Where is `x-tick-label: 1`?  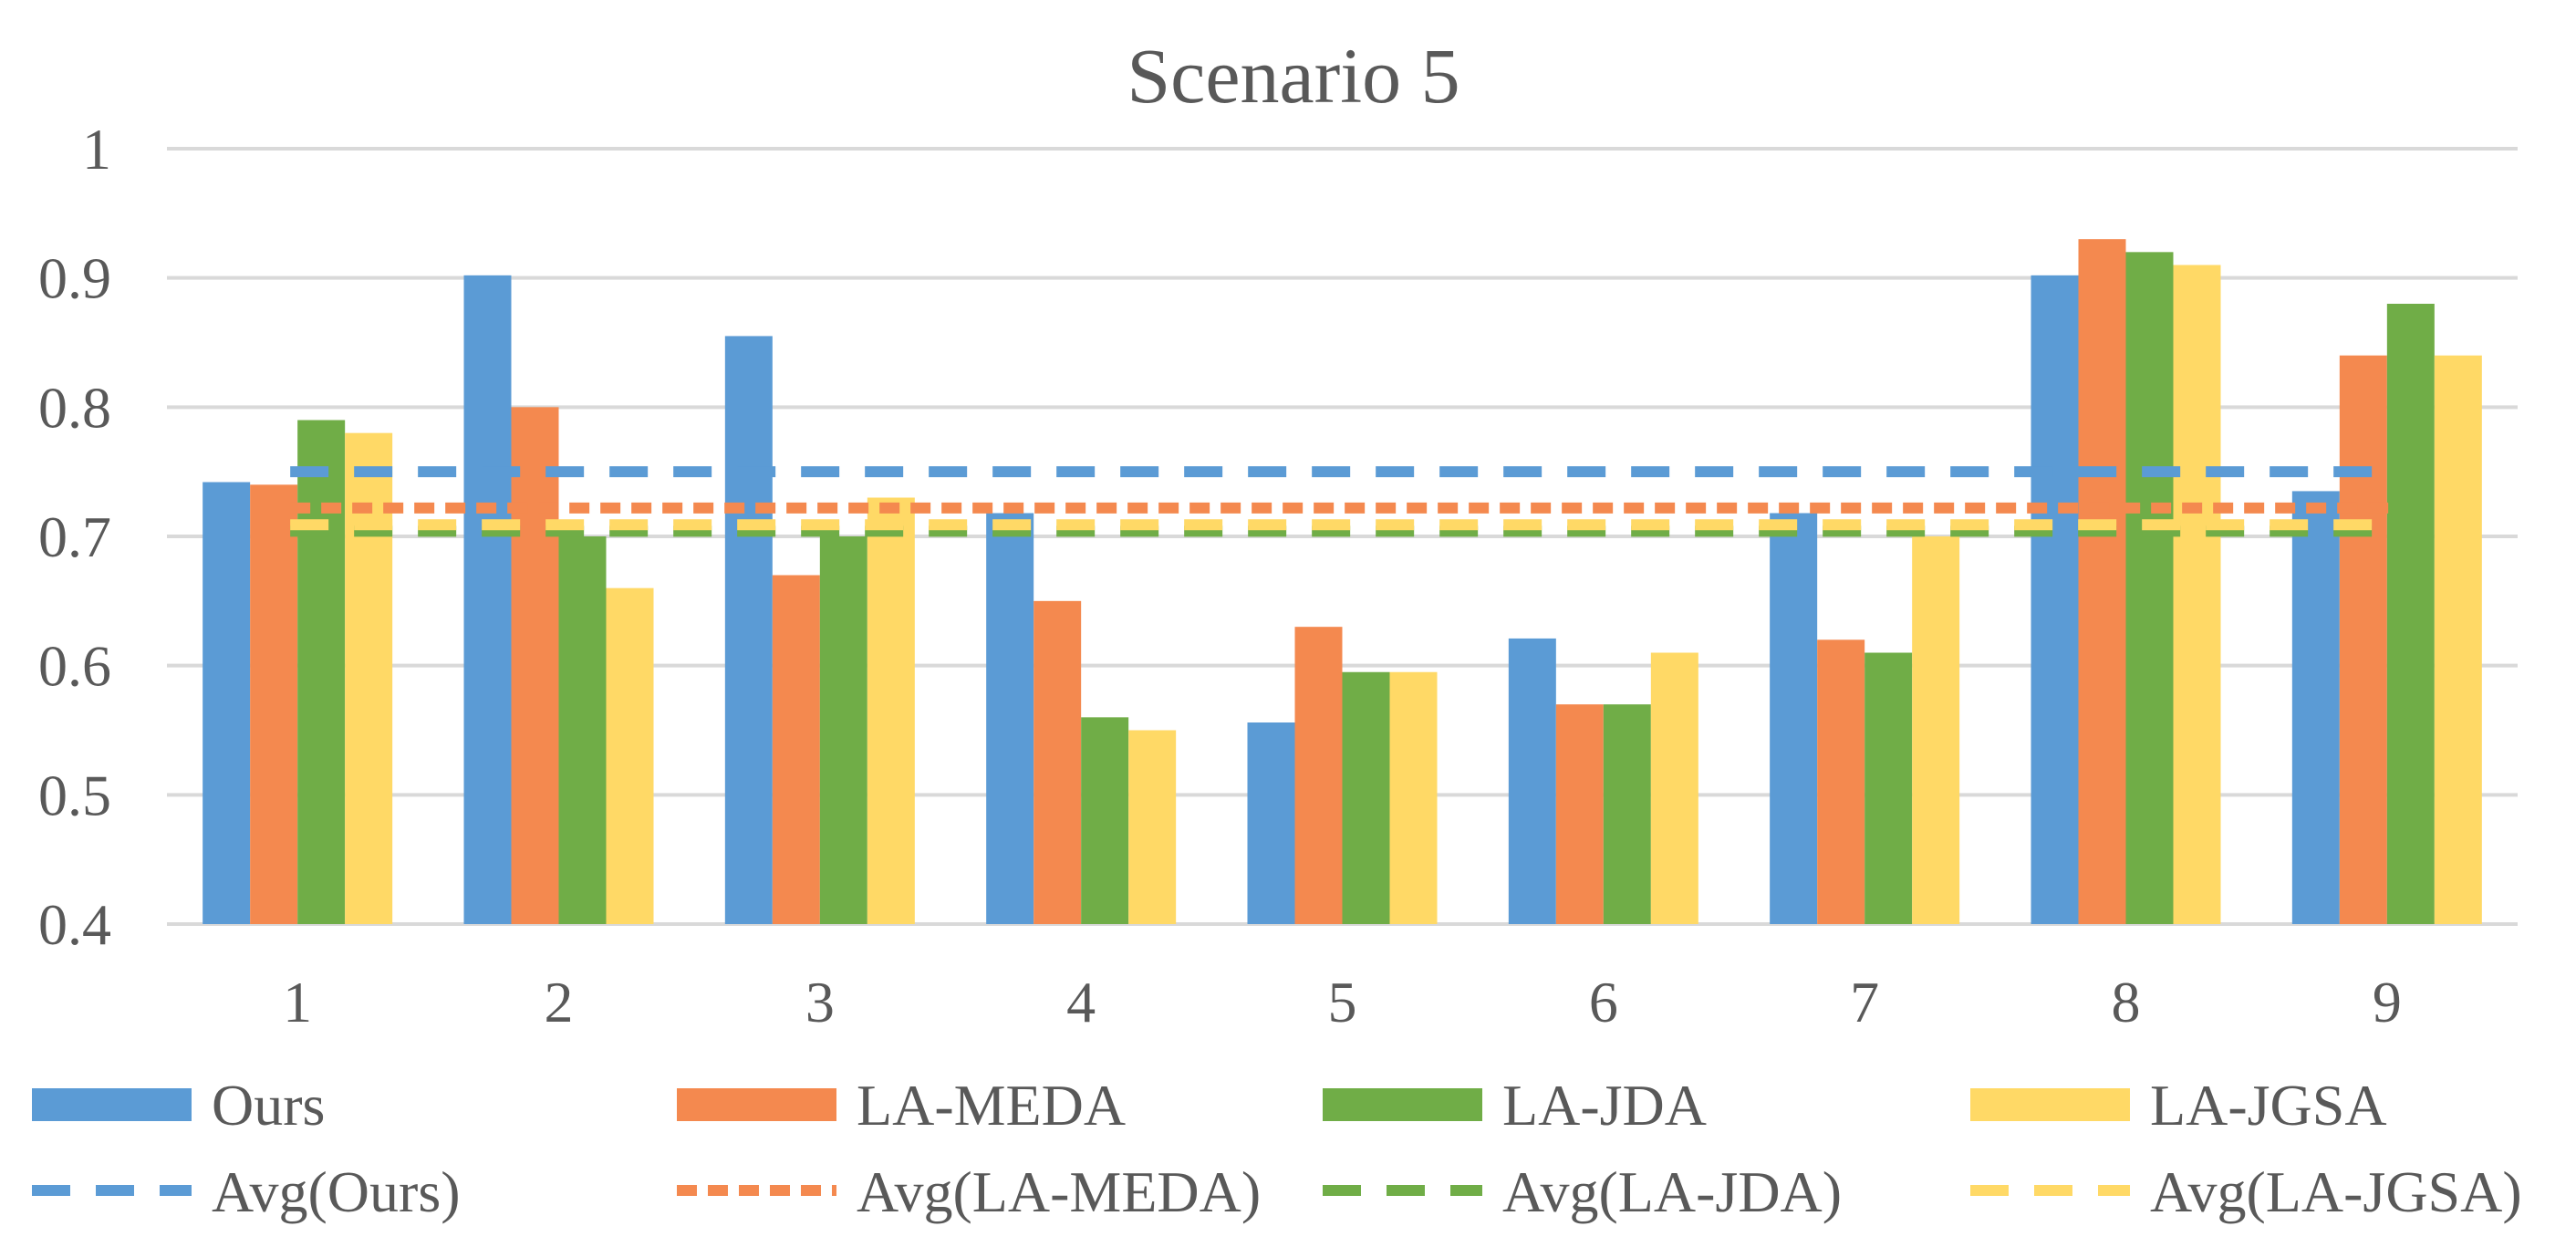 x-tick-label: 1 is located at coordinates (297, 1002).